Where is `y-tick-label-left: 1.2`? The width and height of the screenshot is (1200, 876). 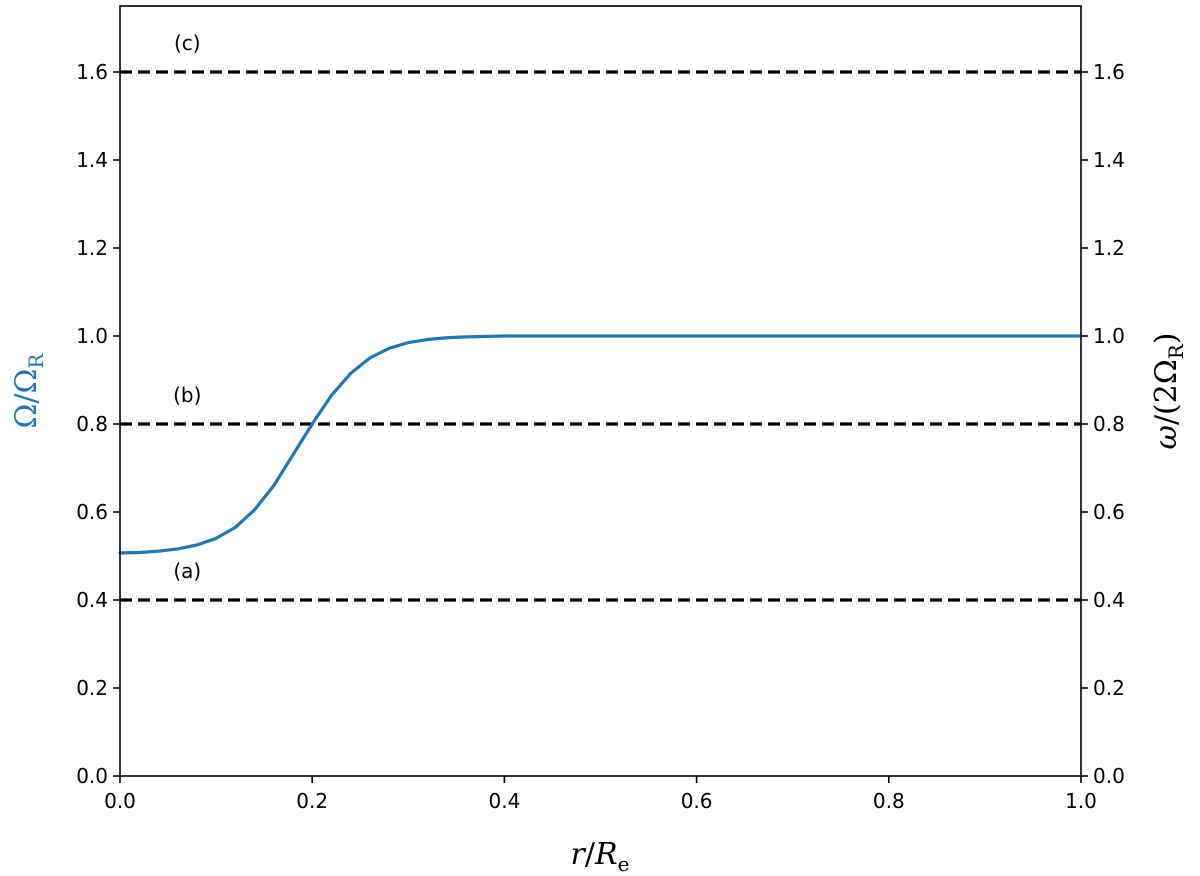 y-tick-label-left: 1.2 is located at coordinates (92, 248).